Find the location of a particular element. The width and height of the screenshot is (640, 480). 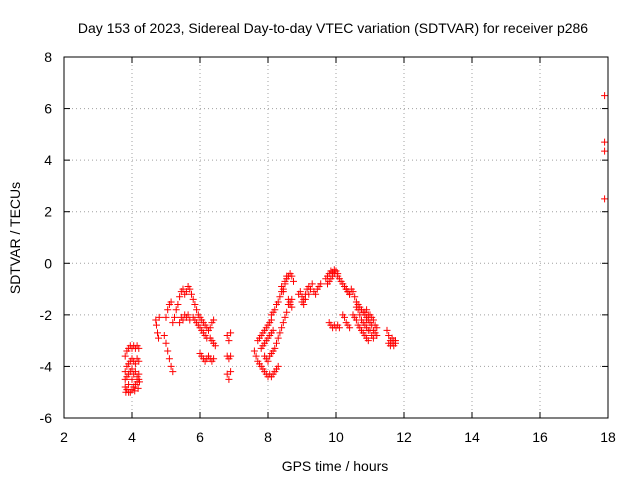

x-tick-label: 12 is located at coordinates (404, 437).